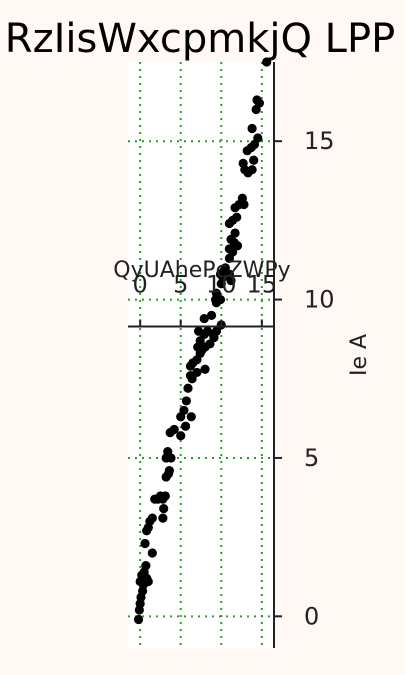 This screenshot has width=405, height=675. What do you see at coordinates (319, 300) in the screenshot?
I see `y-tick-label-10: 10` at bounding box center [319, 300].